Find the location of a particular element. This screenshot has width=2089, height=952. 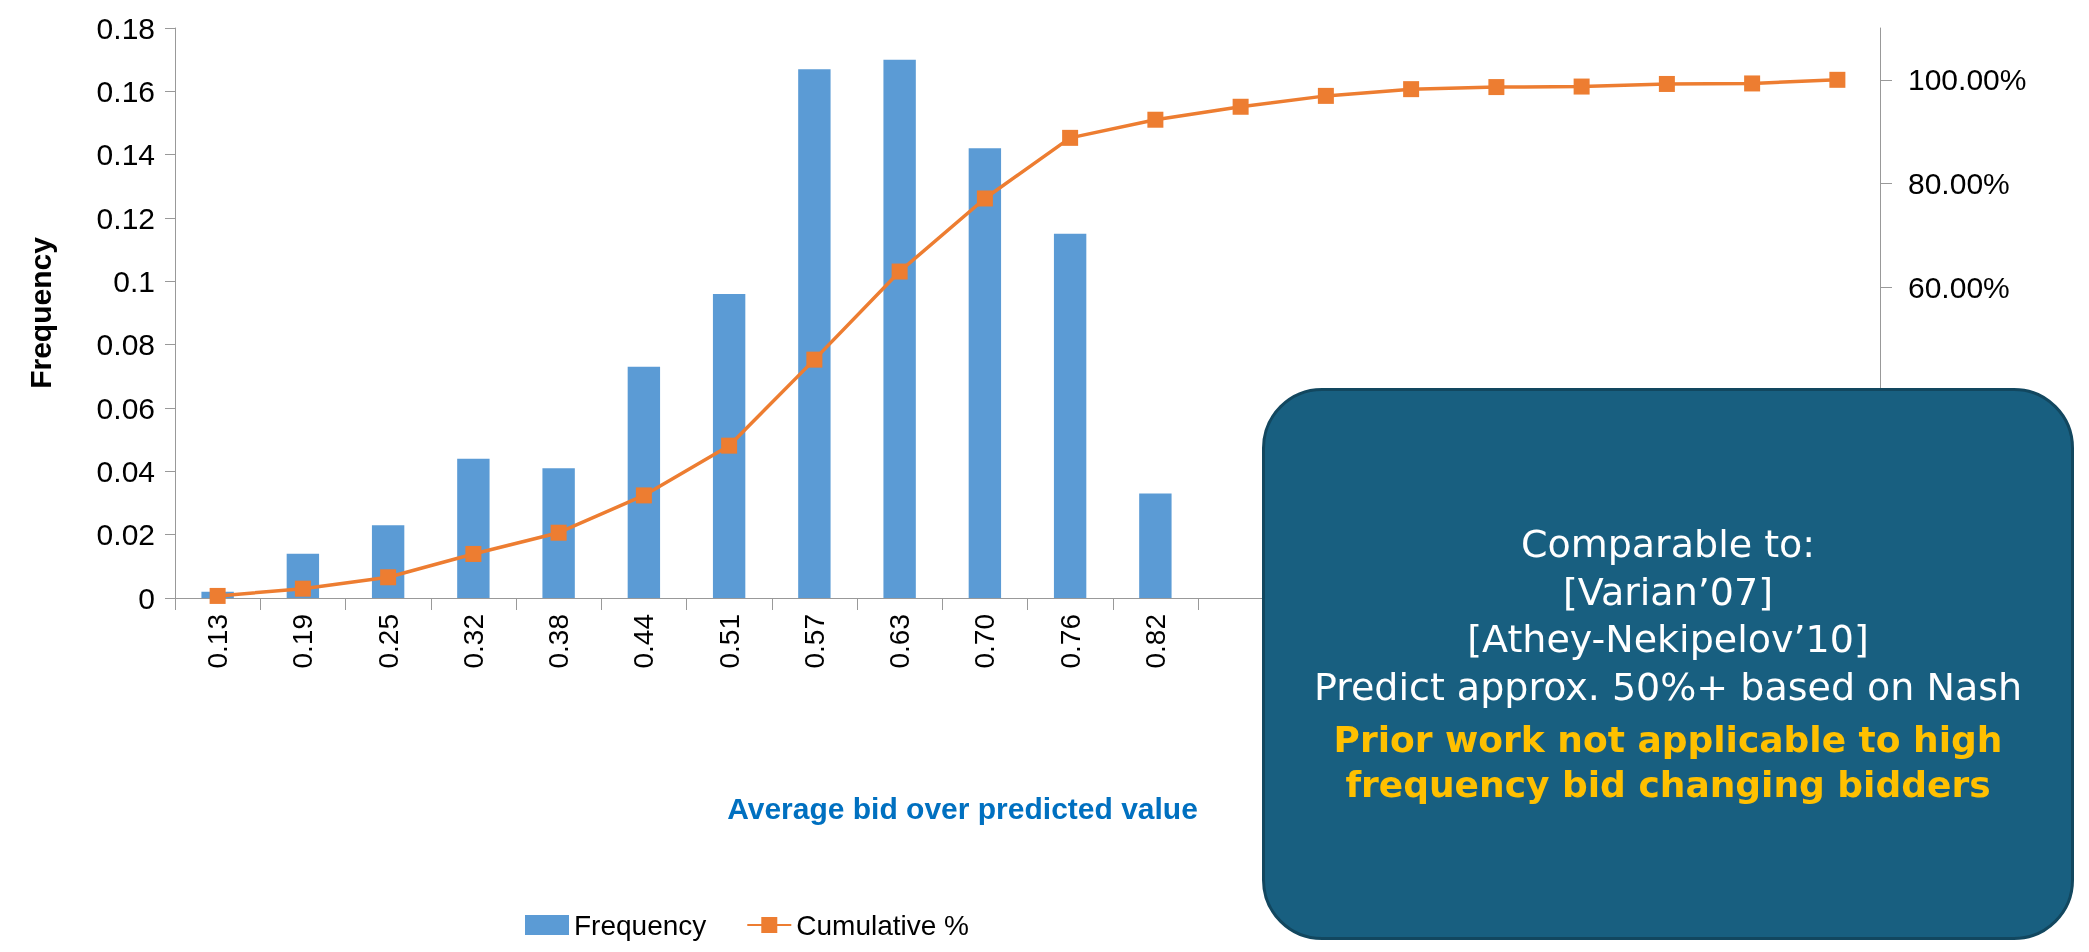

x-tick-label: 0.70 is located at coordinates (985, 641).